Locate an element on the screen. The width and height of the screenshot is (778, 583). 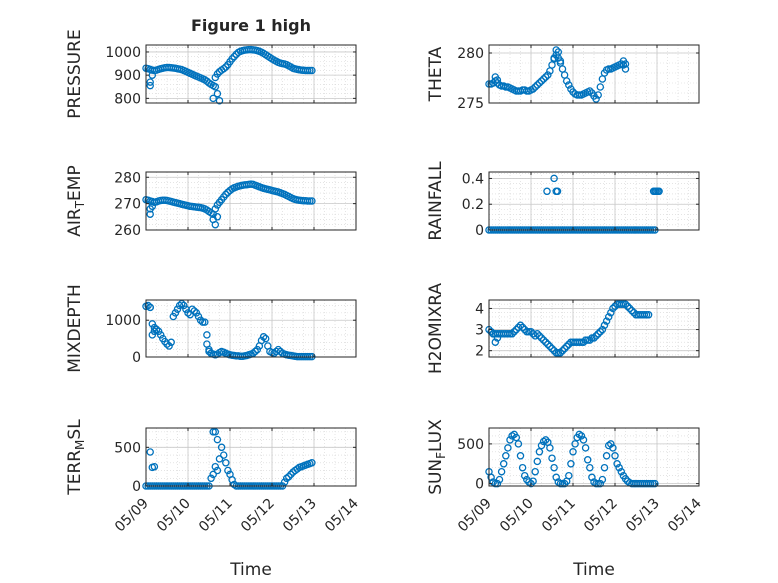
y-tick-label: 800 is located at coordinates (127, 99).